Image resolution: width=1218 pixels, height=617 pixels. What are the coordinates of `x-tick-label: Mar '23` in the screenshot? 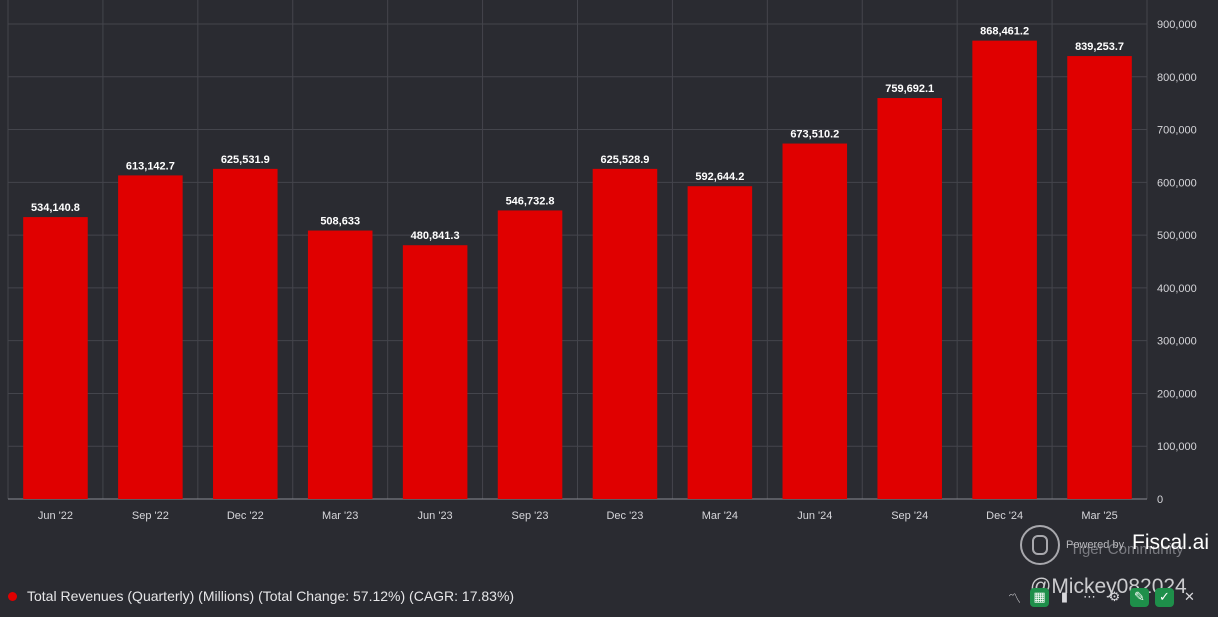 It's located at (340, 516).